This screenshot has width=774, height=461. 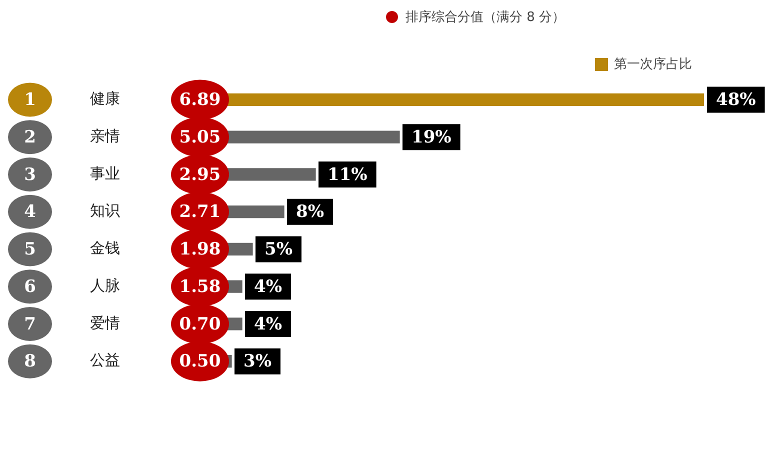 What do you see at coordinates (200, 362) in the screenshot?
I see `annotation: 0.50` at bounding box center [200, 362].